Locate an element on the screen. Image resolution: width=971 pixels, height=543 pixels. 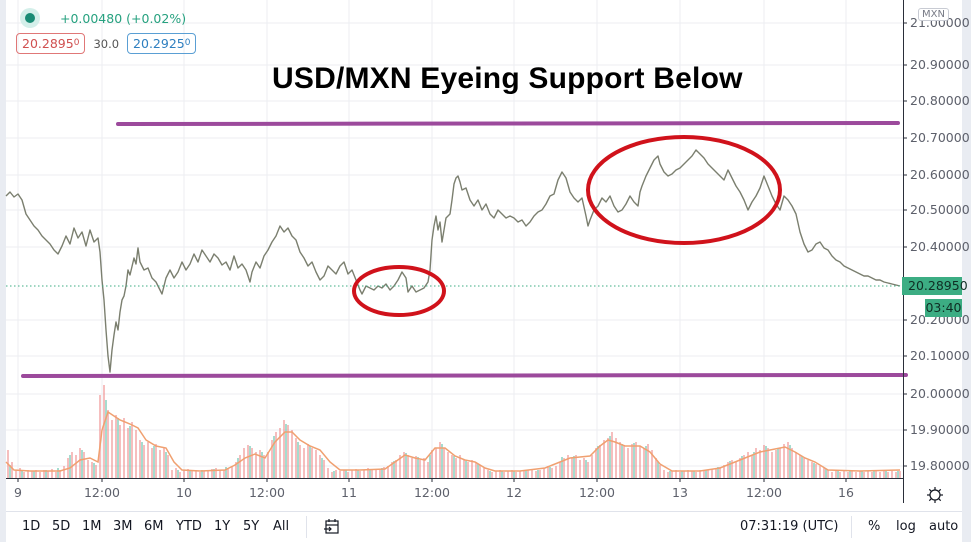
range-5d-button: 5D is located at coordinates (61, 526).